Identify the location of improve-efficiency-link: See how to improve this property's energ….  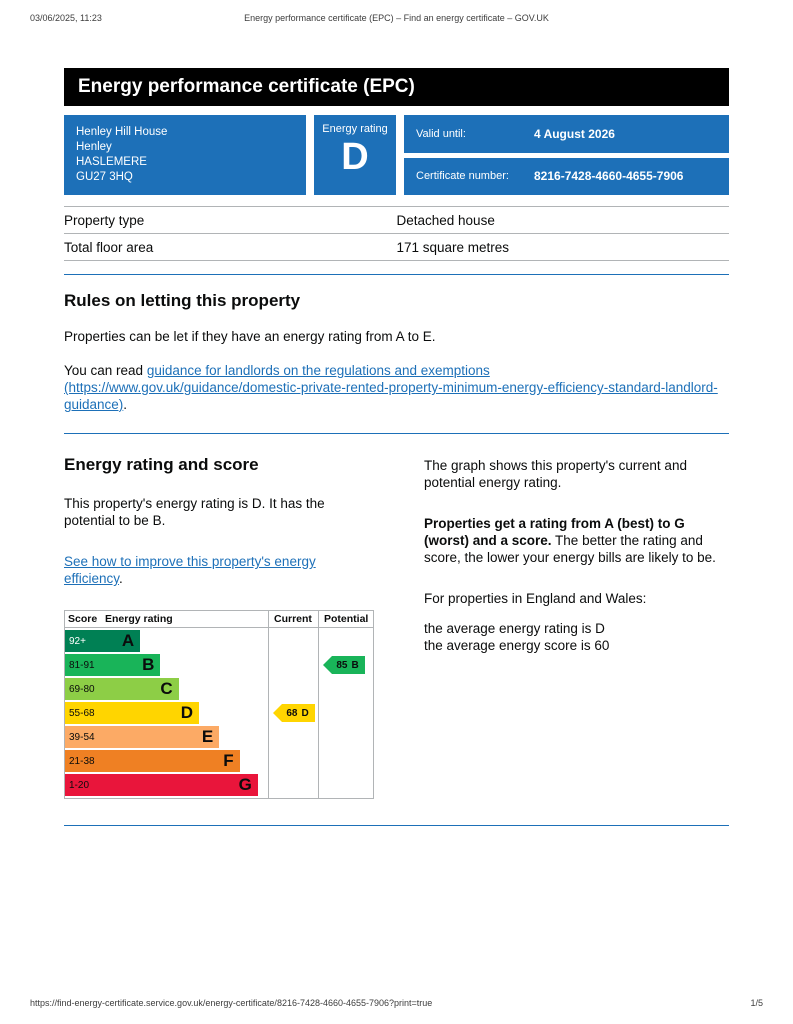
(190, 570).